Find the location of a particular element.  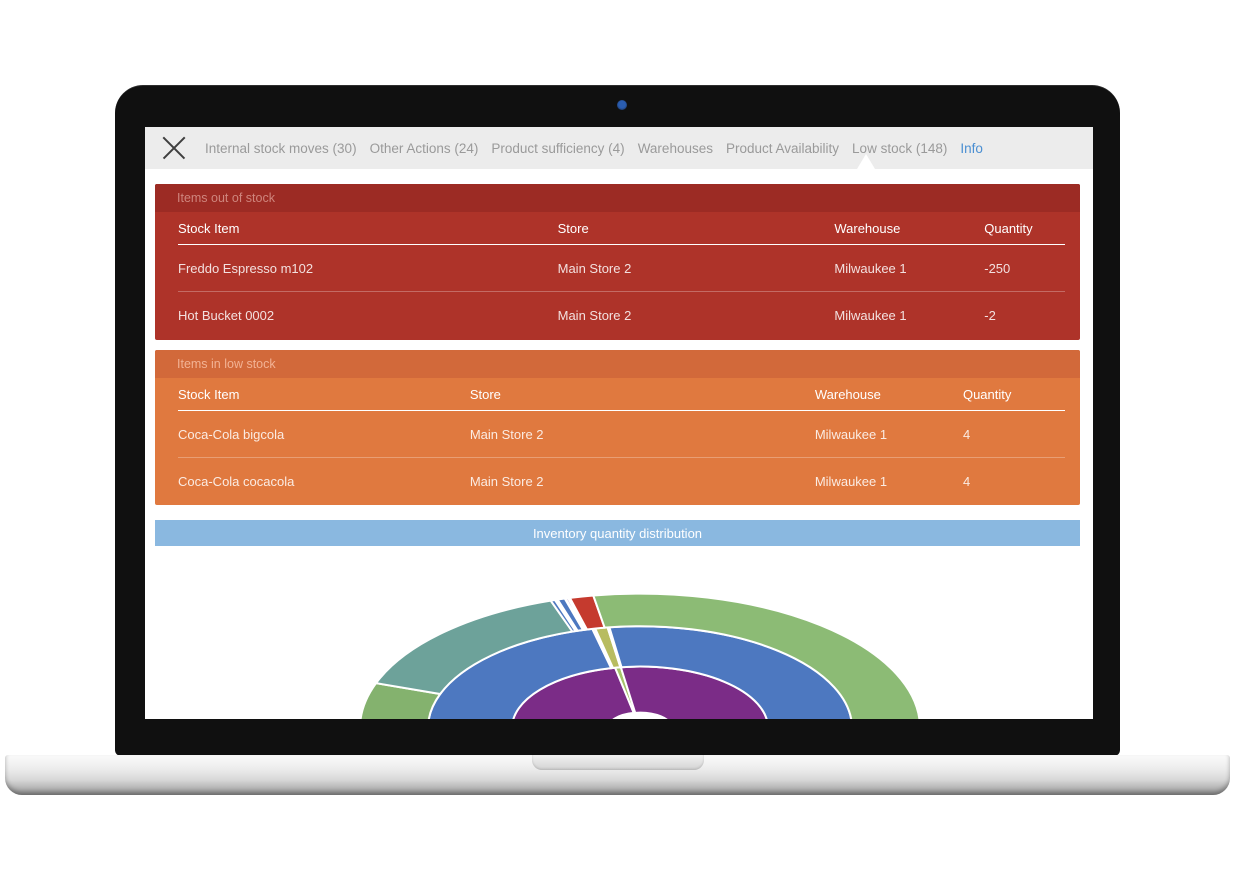

table-cell: -250 is located at coordinates (997, 268).